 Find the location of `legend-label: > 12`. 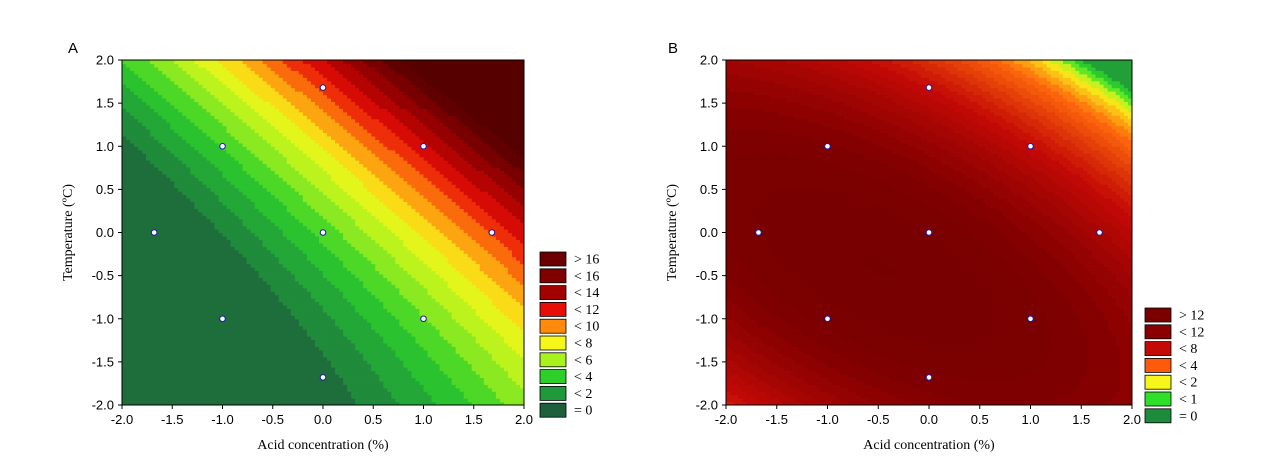

legend-label: > 12 is located at coordinates (1191, 316).